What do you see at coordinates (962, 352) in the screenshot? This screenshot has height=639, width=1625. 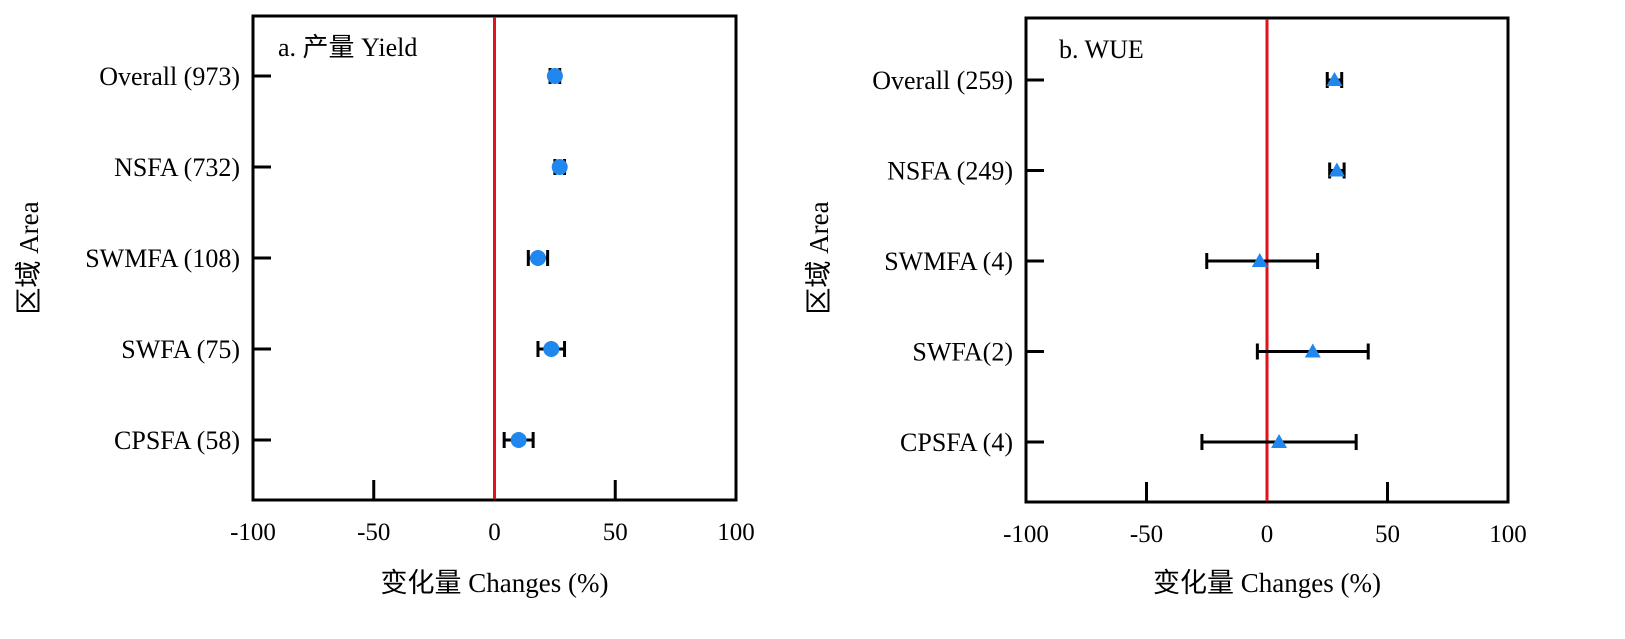 I see `category-label: SWFA(2)` at bounding box center [962, 352].